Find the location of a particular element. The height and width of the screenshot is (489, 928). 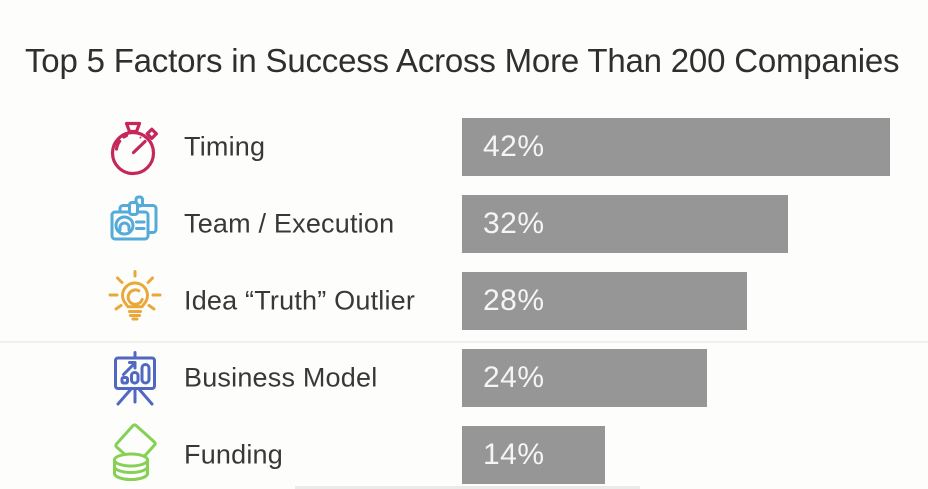

chart-row-timing: Timing 42% is located at coordinates (464, 147).